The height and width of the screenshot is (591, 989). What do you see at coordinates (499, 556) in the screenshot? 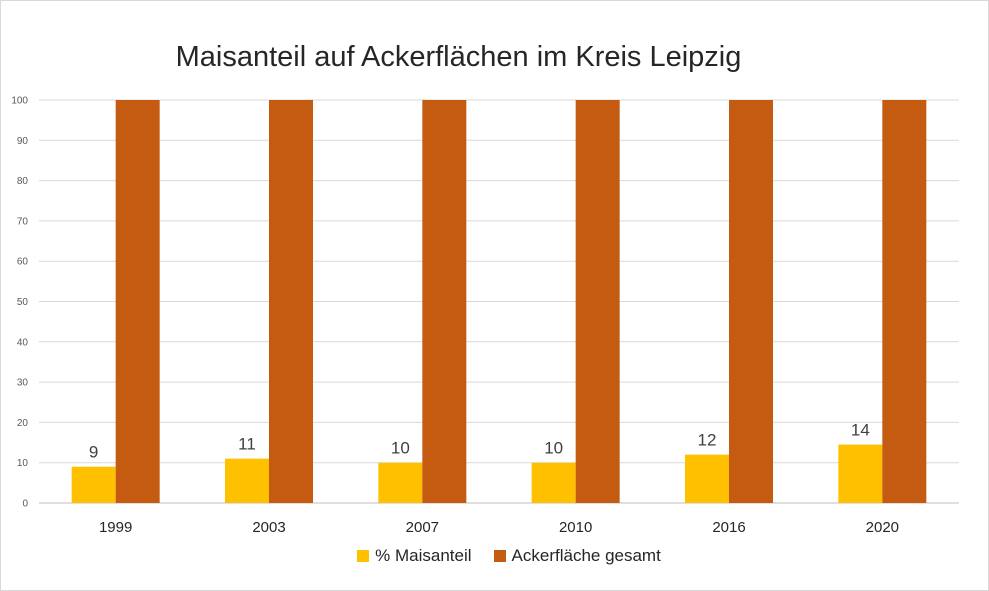
I see `legend-swatch-ackerflaeche` at bounding box center [499, 556].